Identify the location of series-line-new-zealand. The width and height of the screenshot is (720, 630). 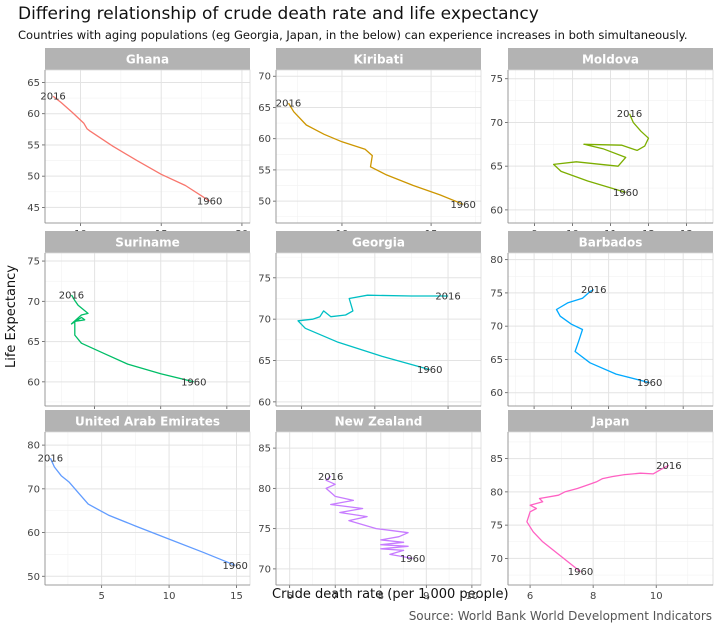
(369, 517).